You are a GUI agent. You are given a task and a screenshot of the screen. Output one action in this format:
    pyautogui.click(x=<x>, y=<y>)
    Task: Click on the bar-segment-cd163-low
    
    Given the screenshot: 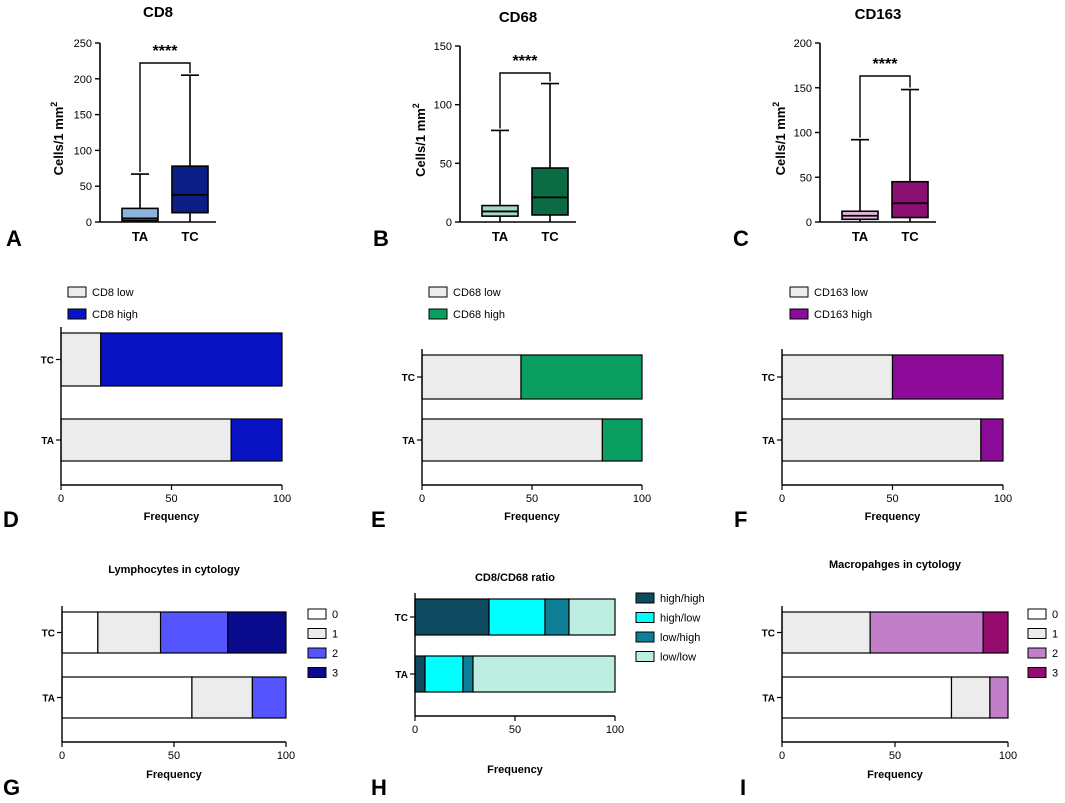 What is the action you would take?
    pyautogui.click(x=837, y=377)
    